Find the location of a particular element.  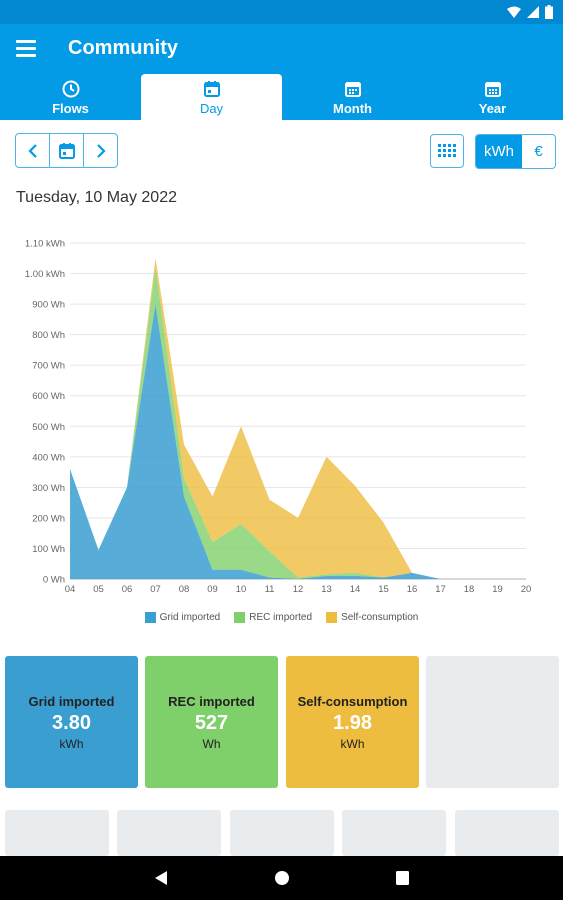

y-tick-label: 500 Wh is located at coordinates (48, 427).